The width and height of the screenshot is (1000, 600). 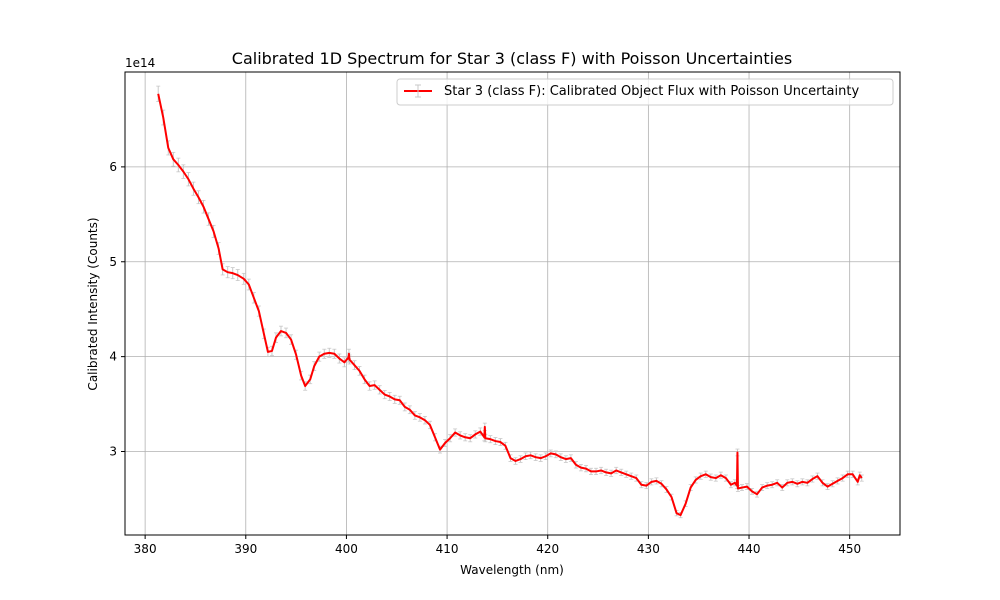 I want to click on x-tick-label: 450, so click(x=849, y=549).